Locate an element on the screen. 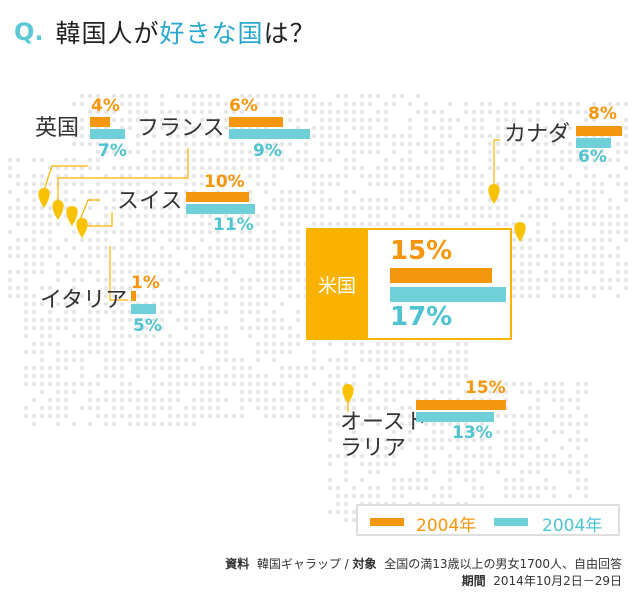  question-mark-label: Q. is located at coordinates (29, 32).